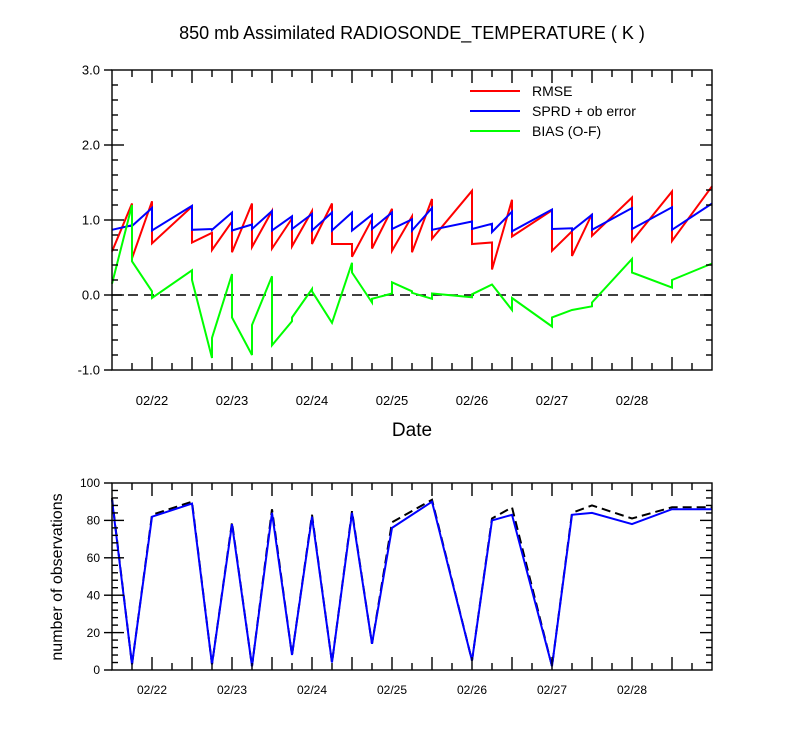 The height and width of the screenshot is (750, 800). I want to click on bottom-y-tick-label: 40, so click(94, 595).